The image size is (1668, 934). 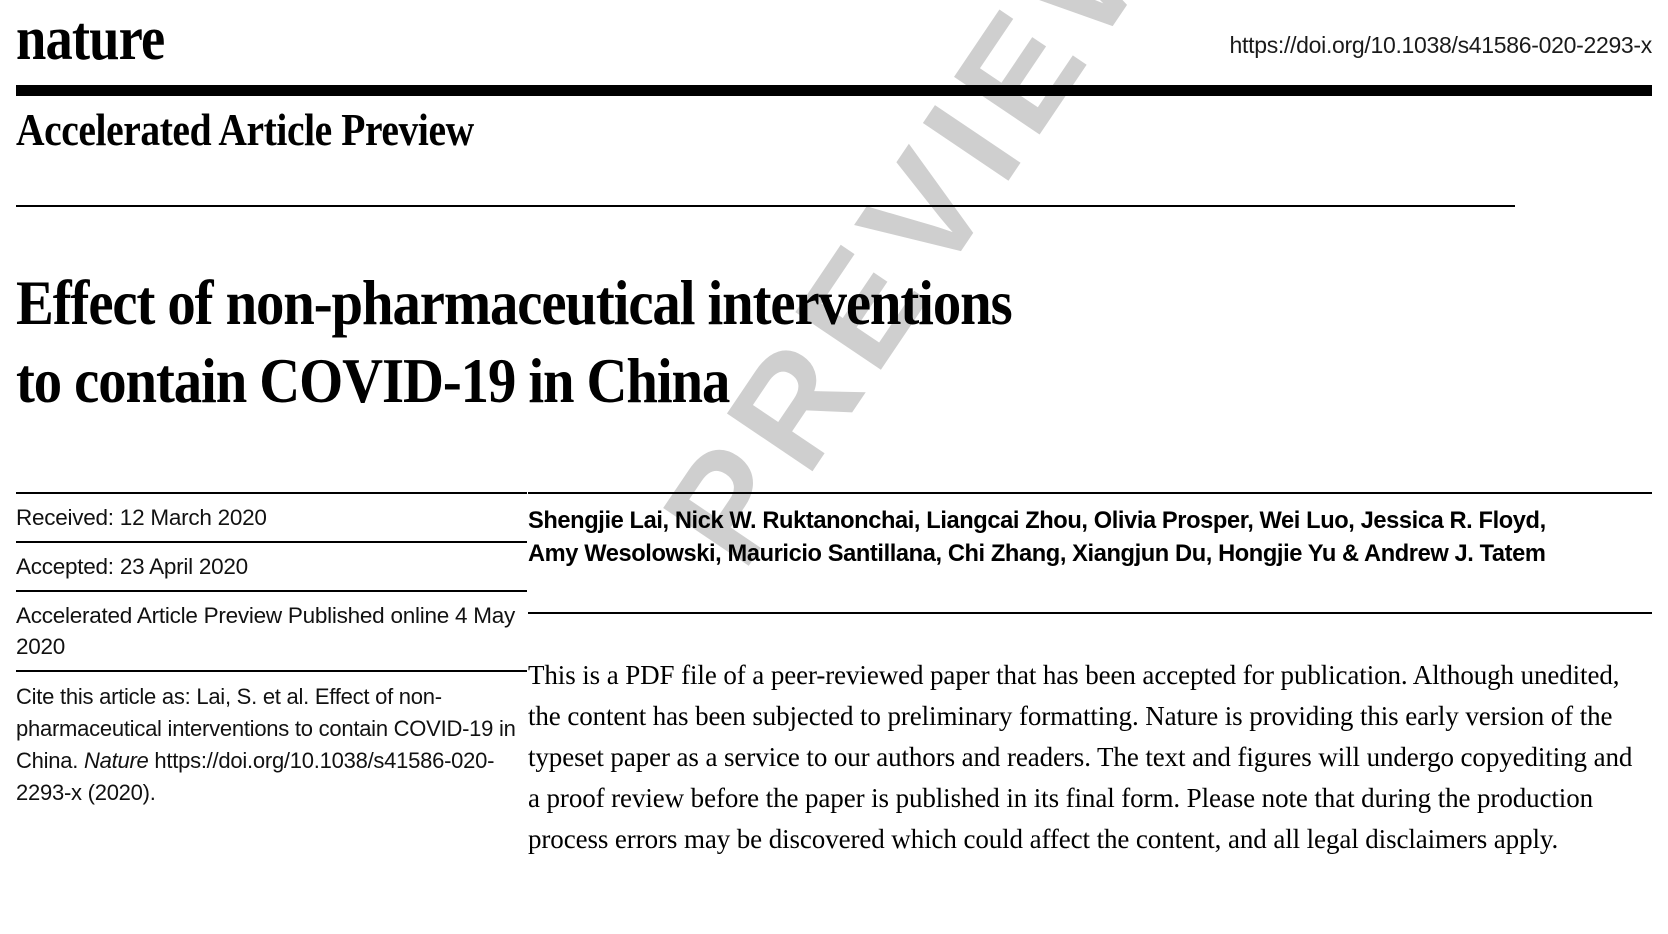 I want to click on masthead-divider, so click(x=834, y=90).